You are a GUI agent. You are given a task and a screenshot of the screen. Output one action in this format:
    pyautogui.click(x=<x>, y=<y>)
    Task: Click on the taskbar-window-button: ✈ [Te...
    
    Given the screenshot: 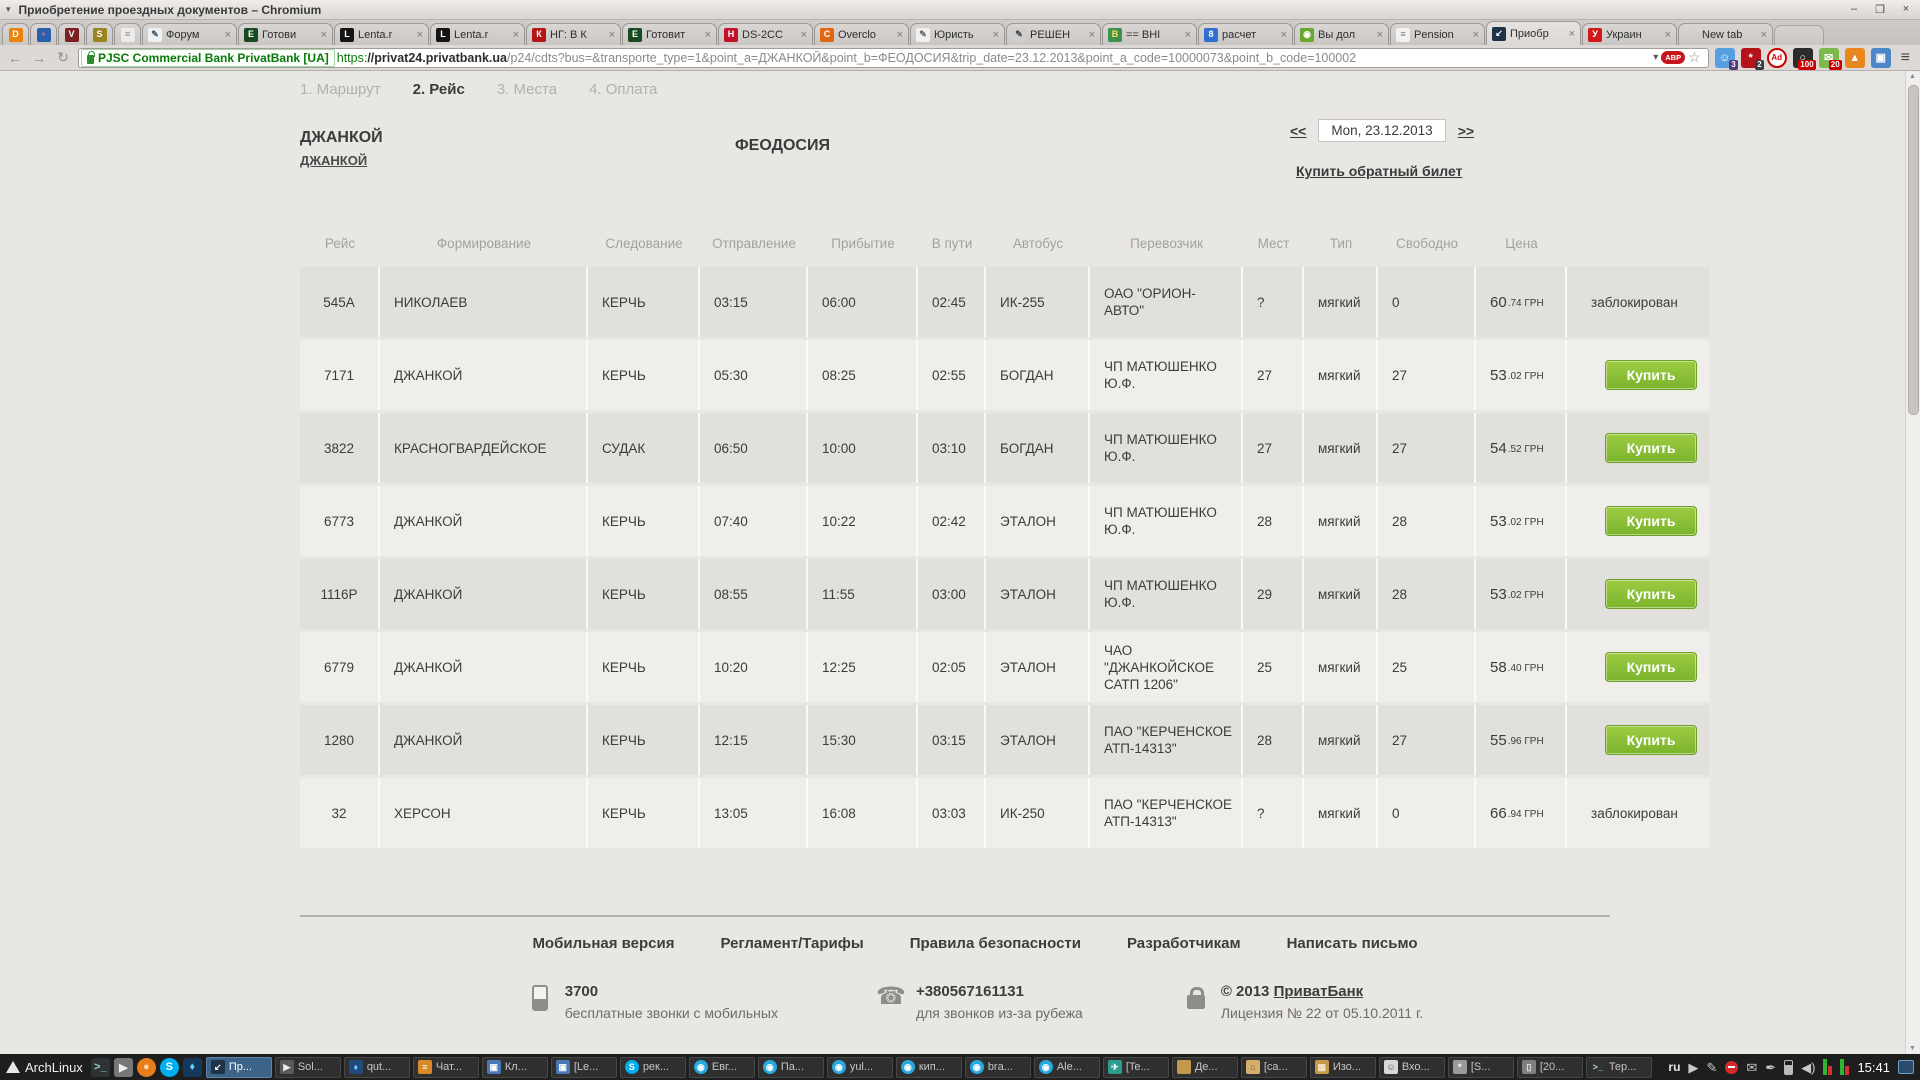 What is the action you would take?
    pyautogui.click(x=1135, y=1067)
    